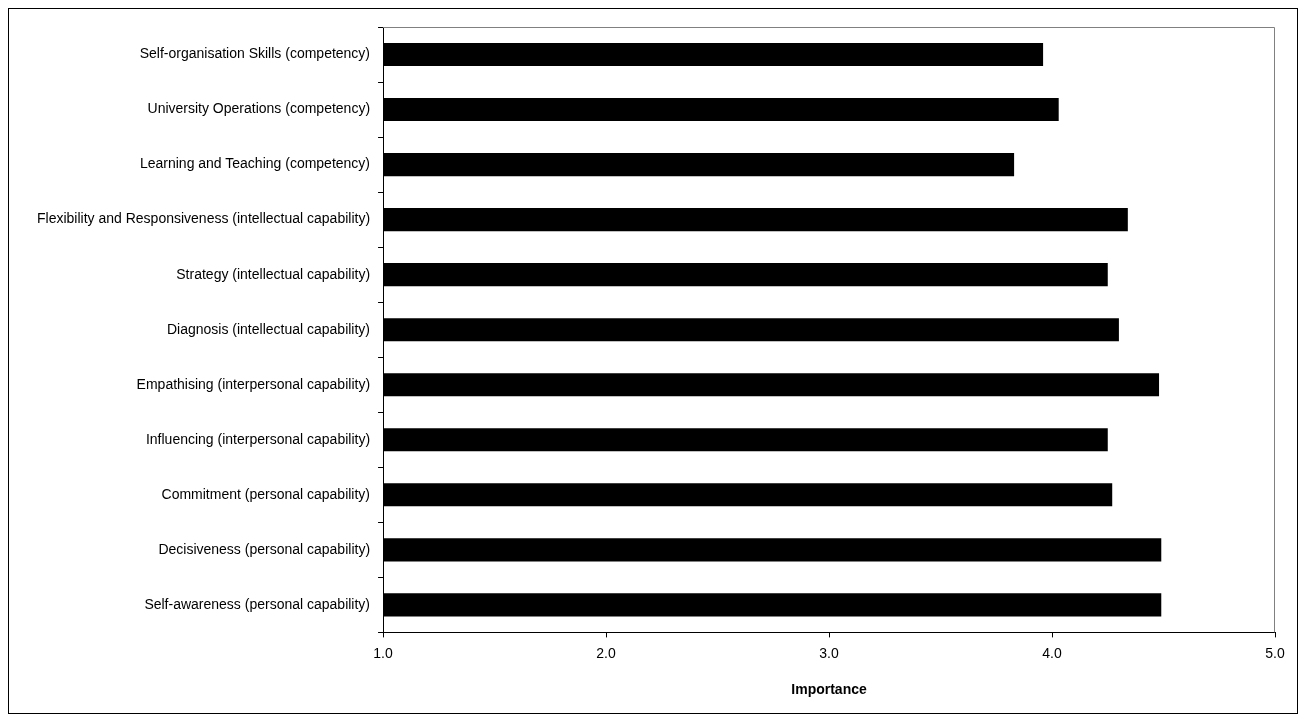 The width and height of the screenshot is (1310, 720). What do you see at coordinates (258, 438) in the screenshot?
I see `y-tick-label: Influencing (interpersonal capability)` at bounding box center [258, 438].